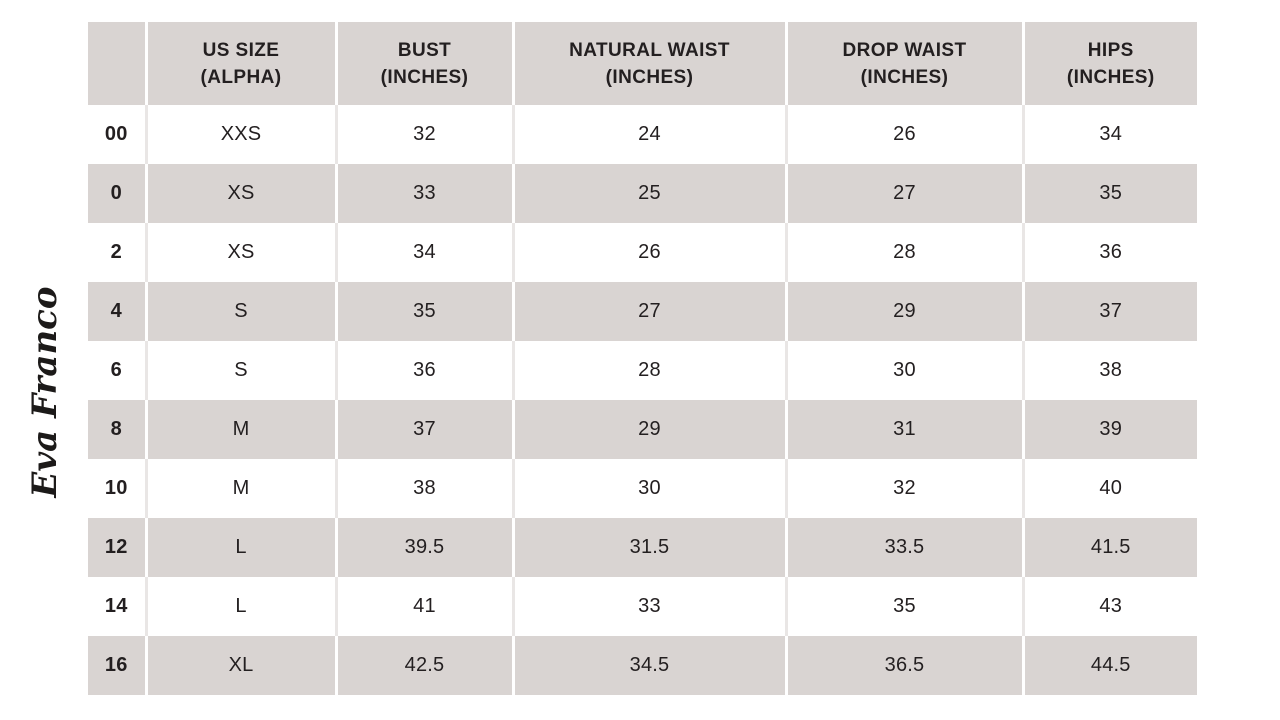  I want to click on cell-size-label: 10, so click(117, 488).